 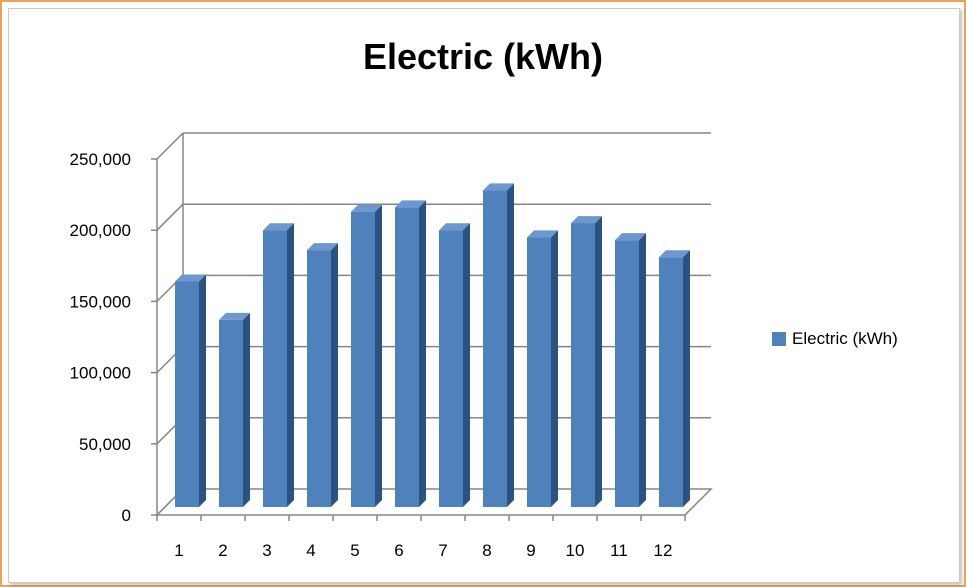 What do you see at coordinates (100, 230) in the screenshot?
I see `y-tick-label: 200,000` at bounding box center [100, 230].